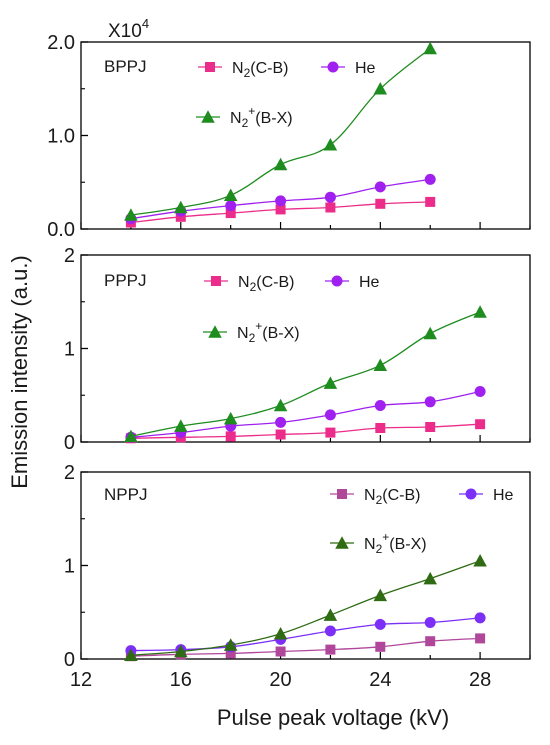  Describe the element at coordinates (380, 680) in the screenshot. I see `x-tick-label: 24` at that location.